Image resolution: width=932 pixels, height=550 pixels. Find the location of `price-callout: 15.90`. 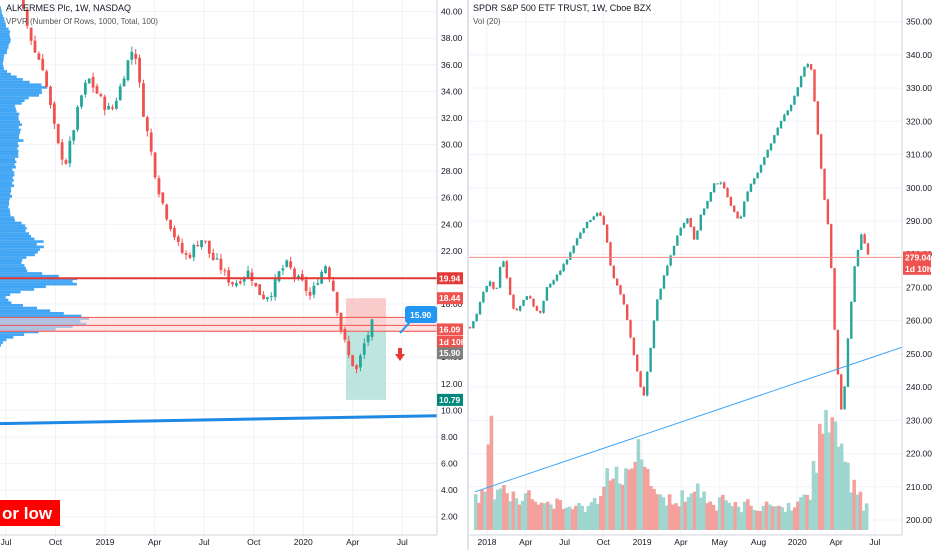

price-callout: 15.90 is located at coordinates (418, 320).